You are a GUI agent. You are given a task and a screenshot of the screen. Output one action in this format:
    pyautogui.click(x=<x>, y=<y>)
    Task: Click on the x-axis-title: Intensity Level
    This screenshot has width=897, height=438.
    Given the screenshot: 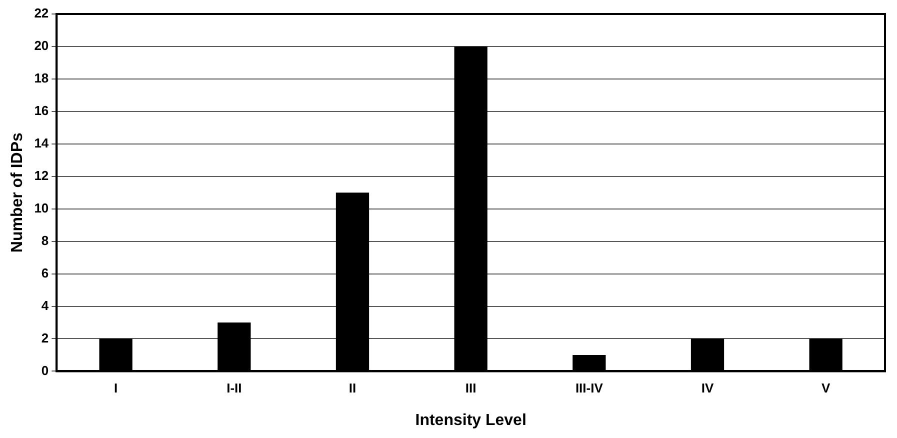 What is the action you would take?
    pyautogui.click(x=470, y=420)
    